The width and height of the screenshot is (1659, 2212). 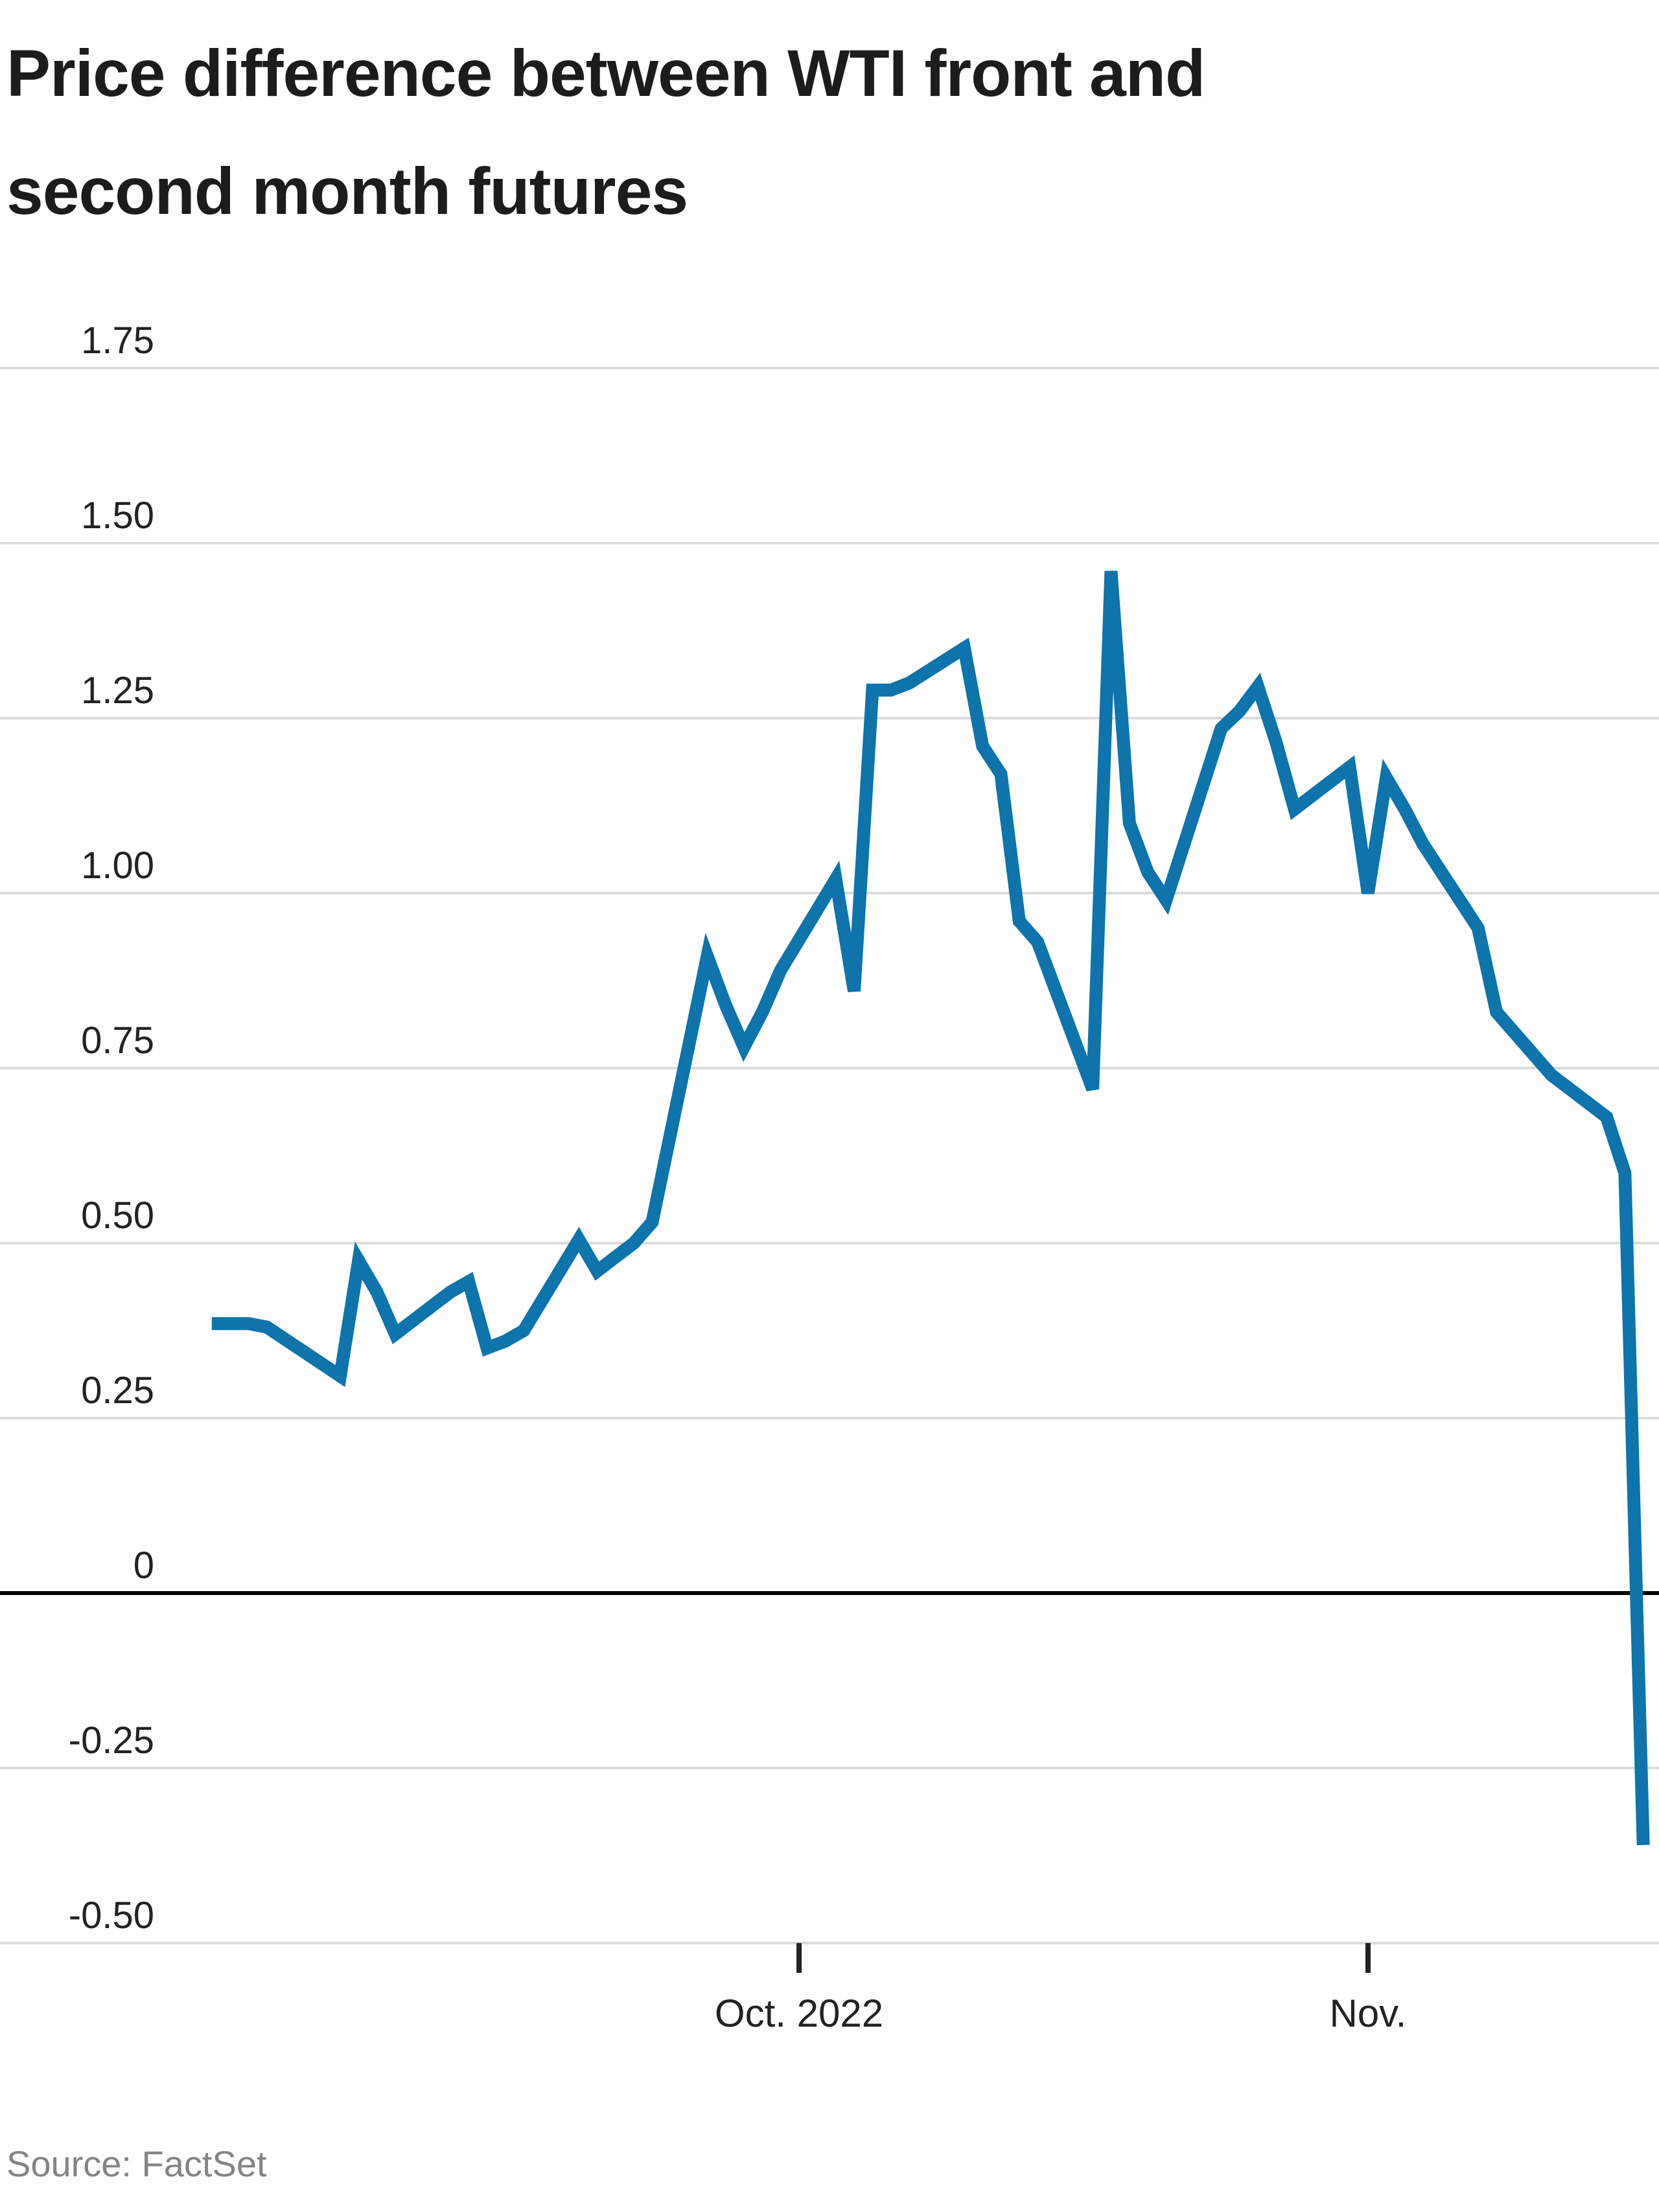 I want to click on y-axis-label: -0.25, so click(x=111, y=1740).